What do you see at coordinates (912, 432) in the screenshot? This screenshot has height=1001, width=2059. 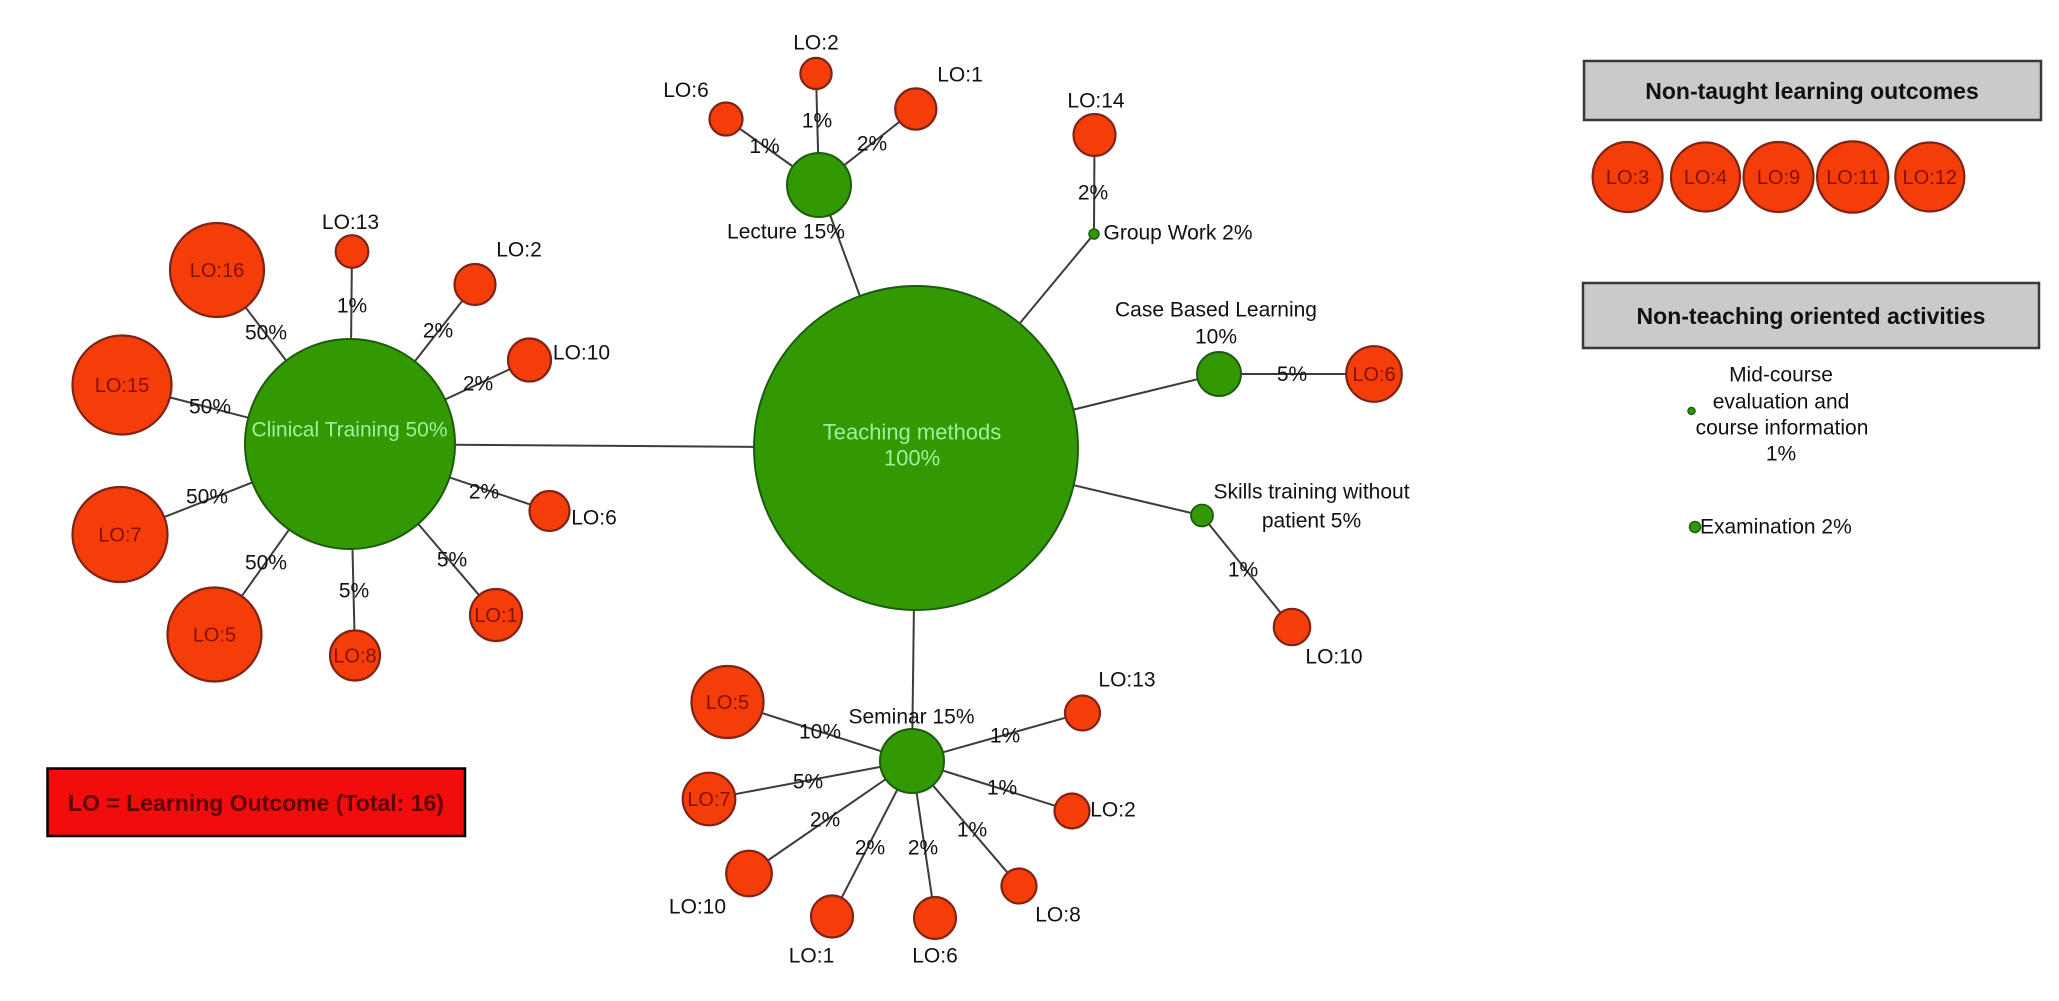 I see `svg-text: Teaching methods` at bounding box center [912, 432].